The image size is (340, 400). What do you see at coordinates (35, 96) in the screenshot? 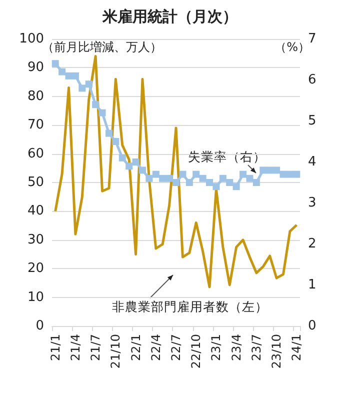
I see `y-tick-label: 80` at bounding box center [35, 96].